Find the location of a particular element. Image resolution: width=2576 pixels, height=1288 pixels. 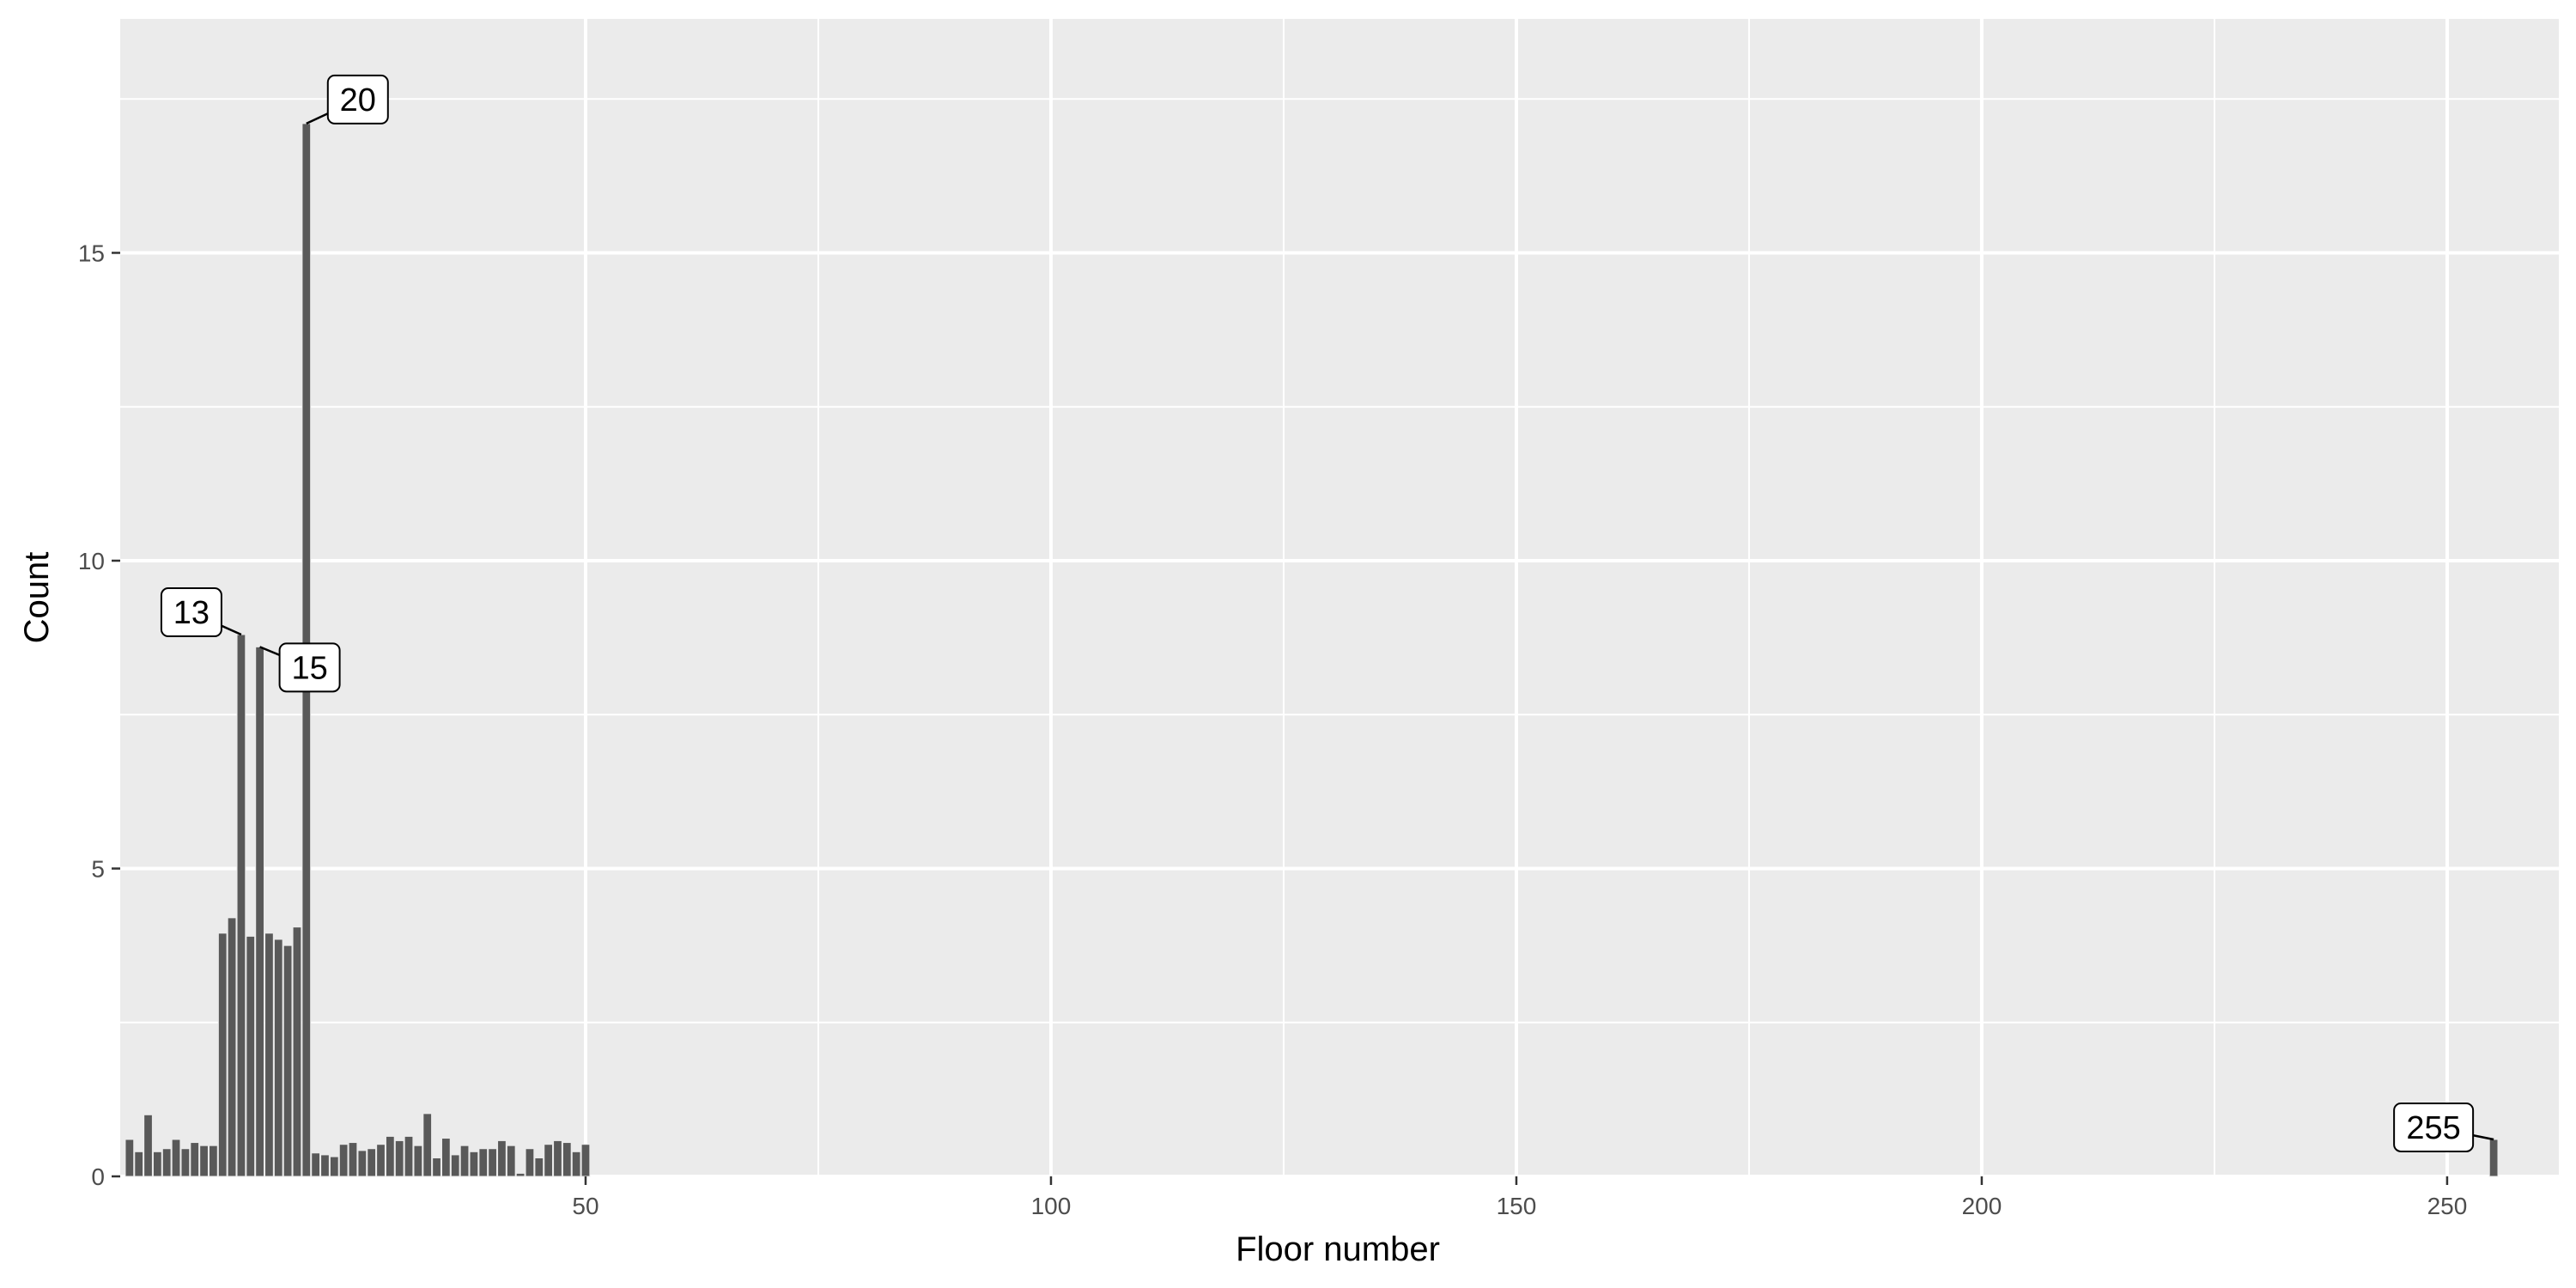

y-tick-label: 0 is located at coordinates (98, 1177).